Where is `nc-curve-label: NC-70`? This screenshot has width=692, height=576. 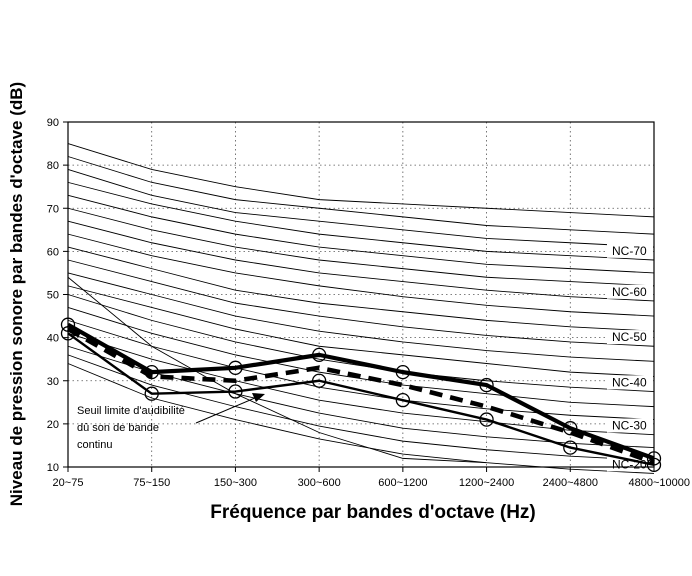
nc-curve-label: NC-70 is located at coordinates (629, 251).